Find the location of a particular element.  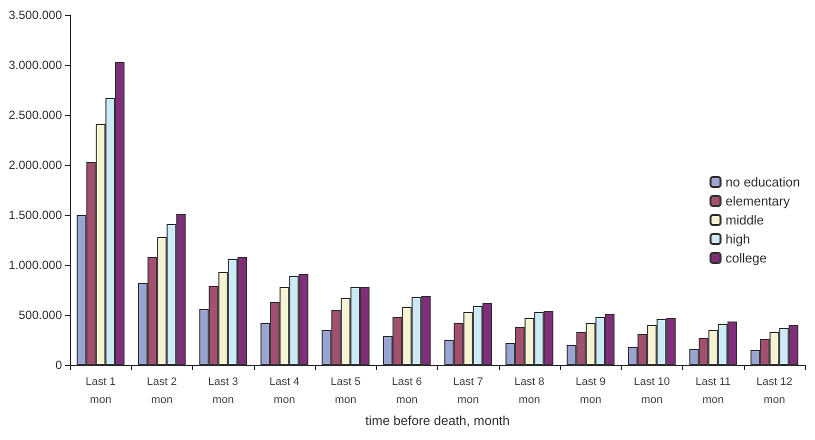

y-tick-label: 0 is located at coordinates (58, 365).